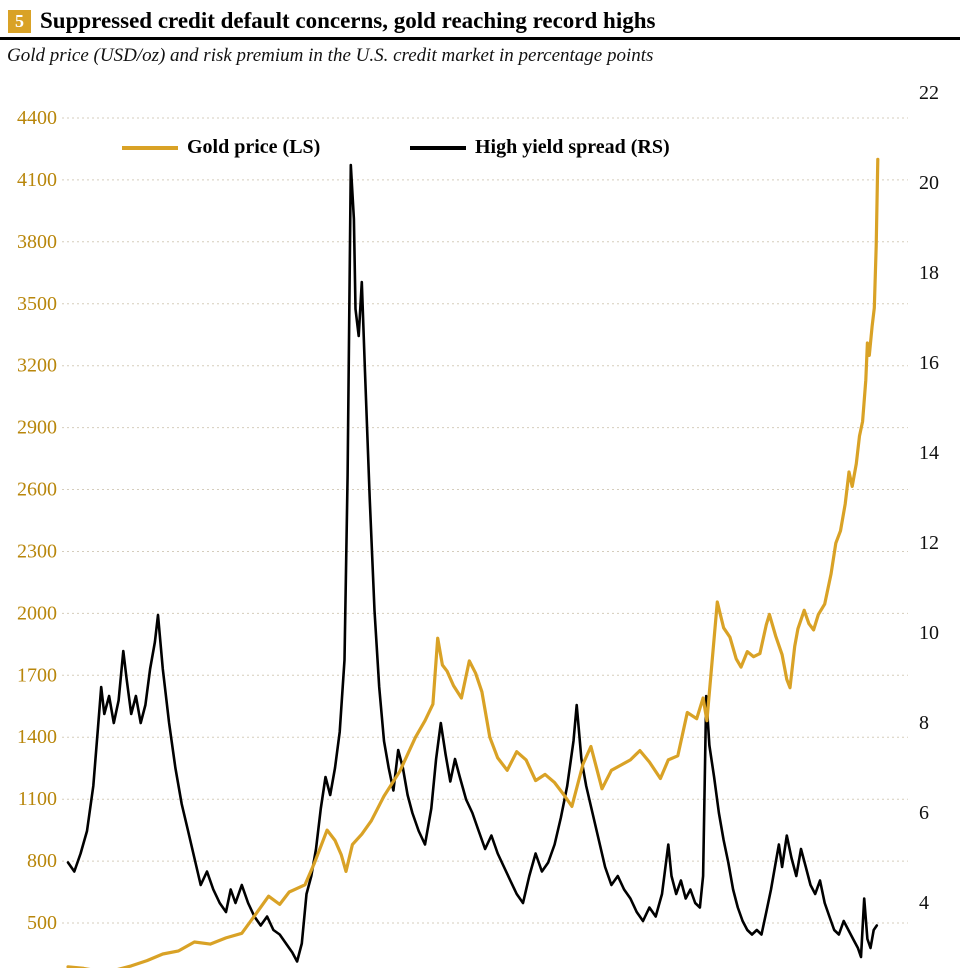  What do you see at coordinates (37, 118) in the screenshot?
I see `left-axis-tick: 4400` at bounding box center [37, 118].